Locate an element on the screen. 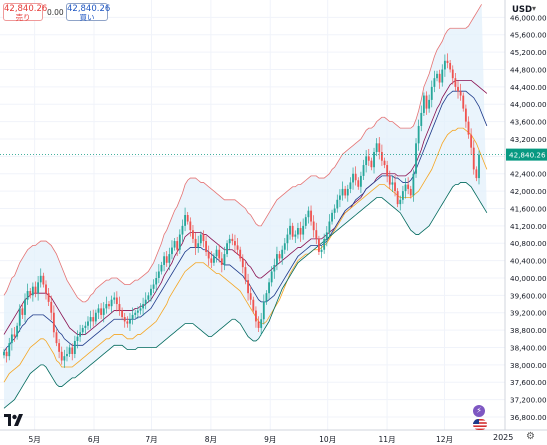 The width and height of the screenshot is (547, 445). time-tick-label: 9月 is located at coordinates (270, 439).